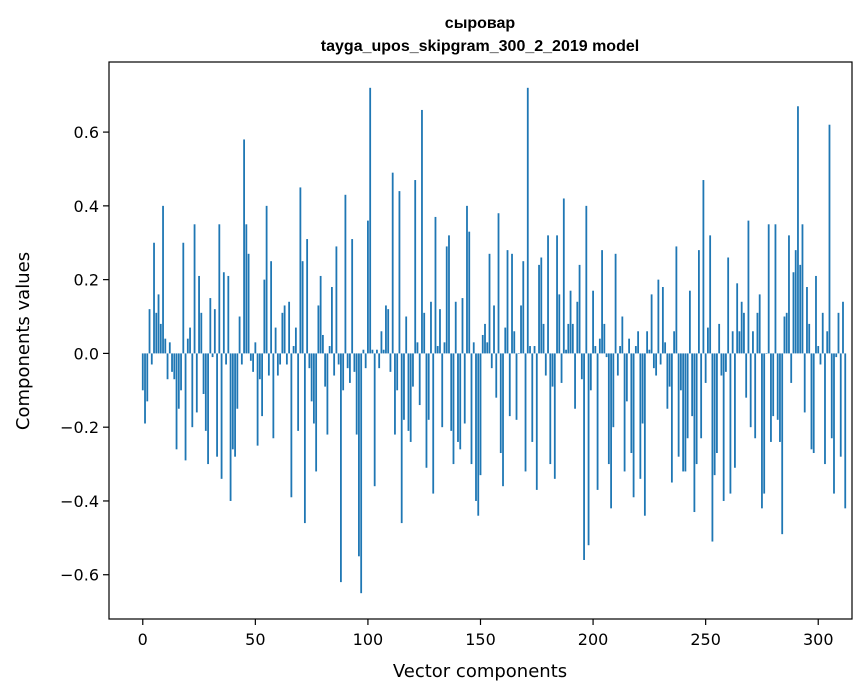 The width and height of the screenshot is (867, 696). I want to click on x-tick-label: 0, so click(143, 639).